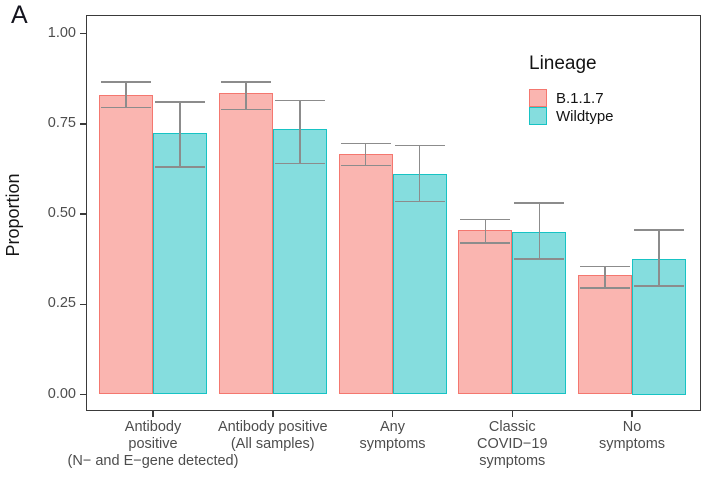  I want to click on legend-label: Wildtype, so click(585, 116).